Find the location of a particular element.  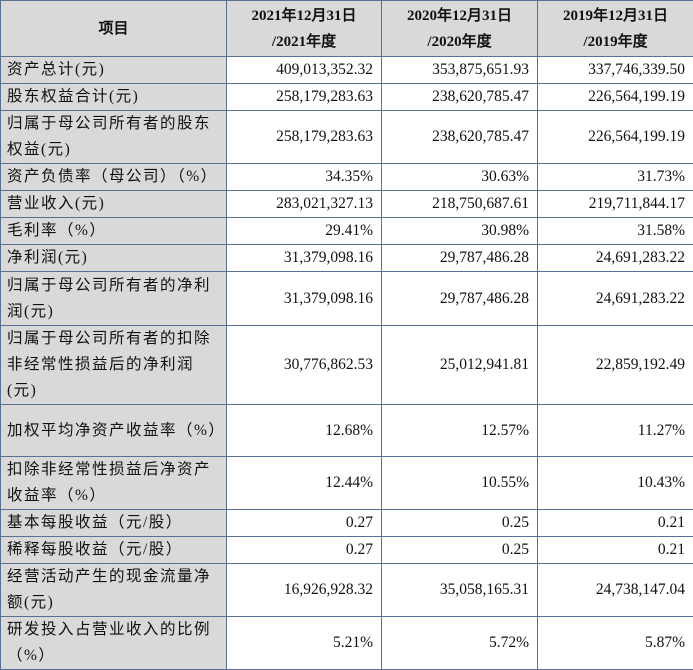

value-2021: 34.35% is located at coordinates (304, 177).